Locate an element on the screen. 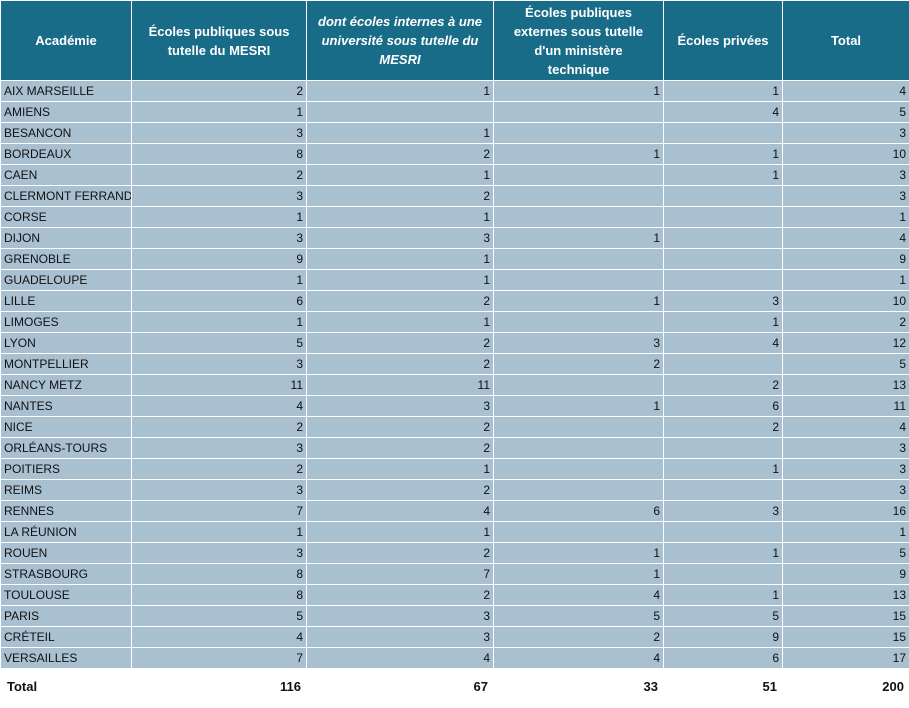  table-row: NICE 2 2 2 4 is located at coordinates (454, 427).